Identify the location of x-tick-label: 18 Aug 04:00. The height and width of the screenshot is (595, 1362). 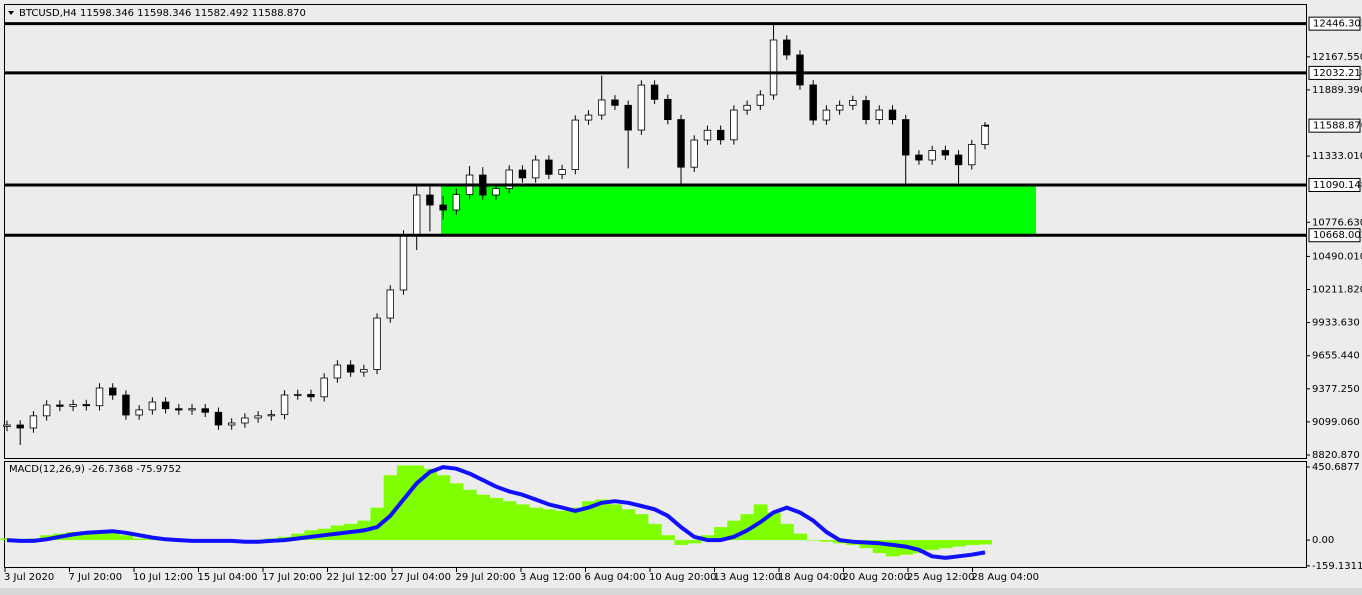
(811, 577).